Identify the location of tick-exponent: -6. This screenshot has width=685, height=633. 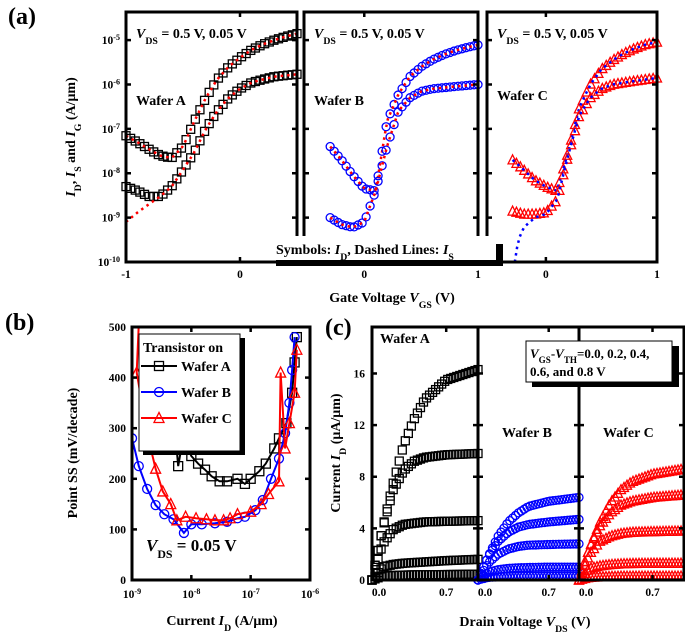
(315, 591).